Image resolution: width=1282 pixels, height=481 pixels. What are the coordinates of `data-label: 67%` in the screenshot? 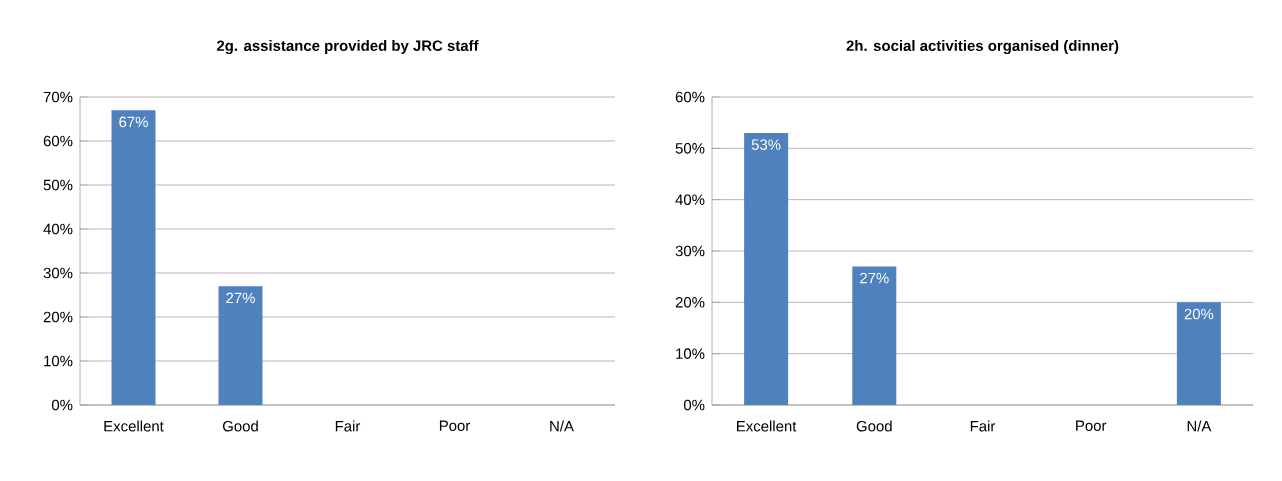 It's located at (133, 122).